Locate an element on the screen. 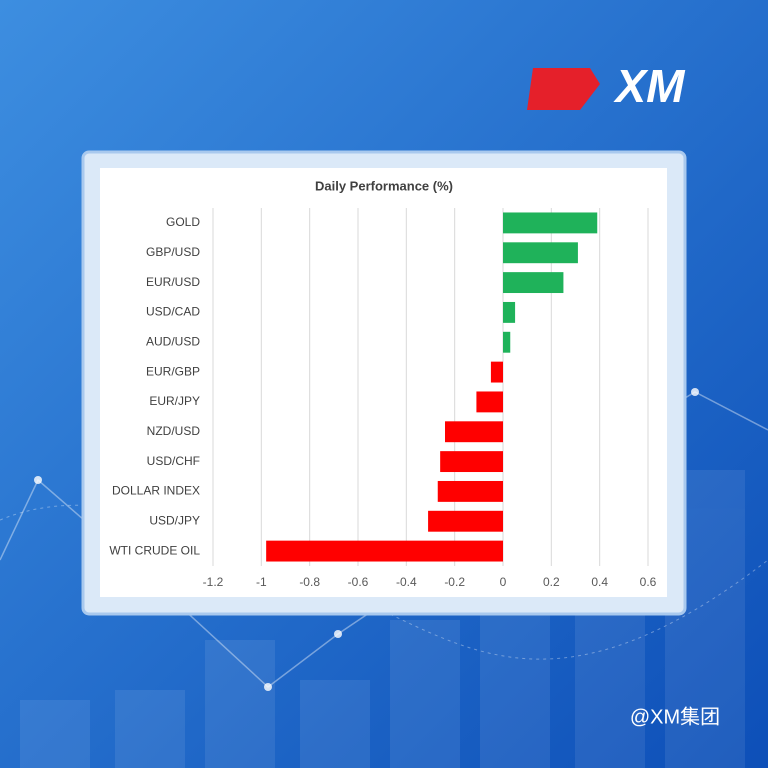 The image size is (768, 773). x-tick-label: 0.2 is located at coordinates (551, 582).